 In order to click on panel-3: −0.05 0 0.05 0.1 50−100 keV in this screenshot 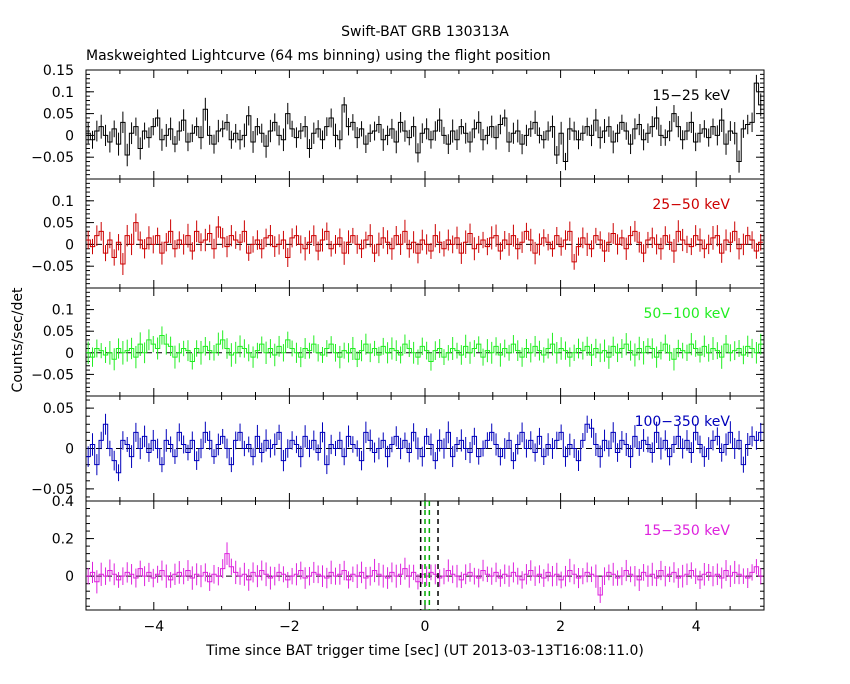, I will do `click(398, 342)`.